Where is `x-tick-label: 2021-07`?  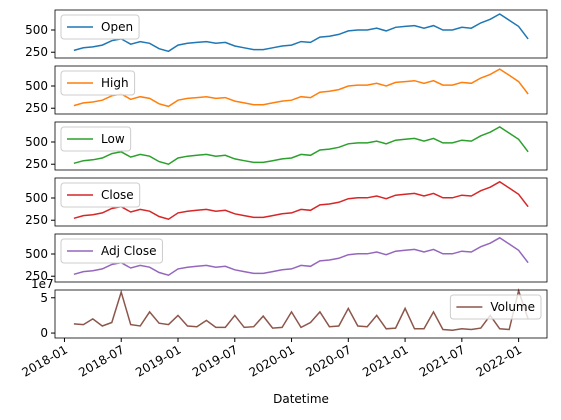
x-tick-label: 2021-07 is located at coordinates (442, 360).